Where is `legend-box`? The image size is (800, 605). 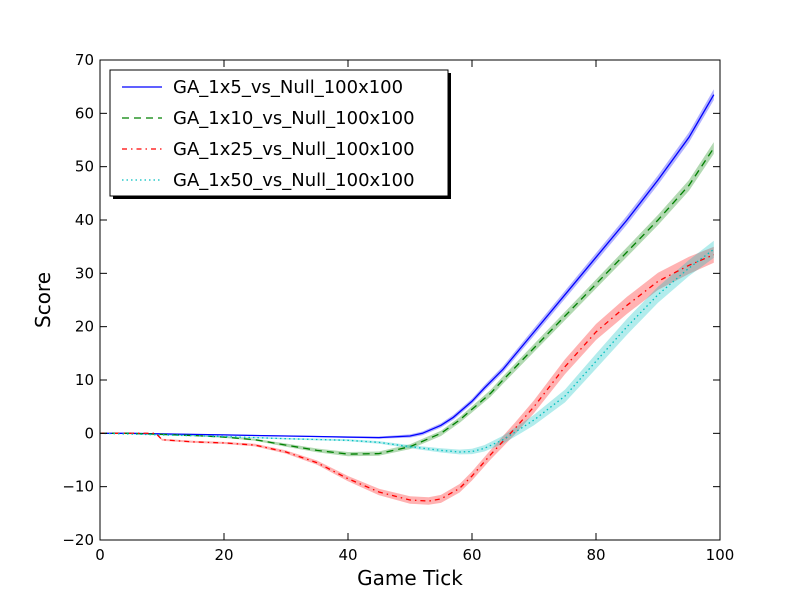 legend-box is located at coordinates (279, 133).